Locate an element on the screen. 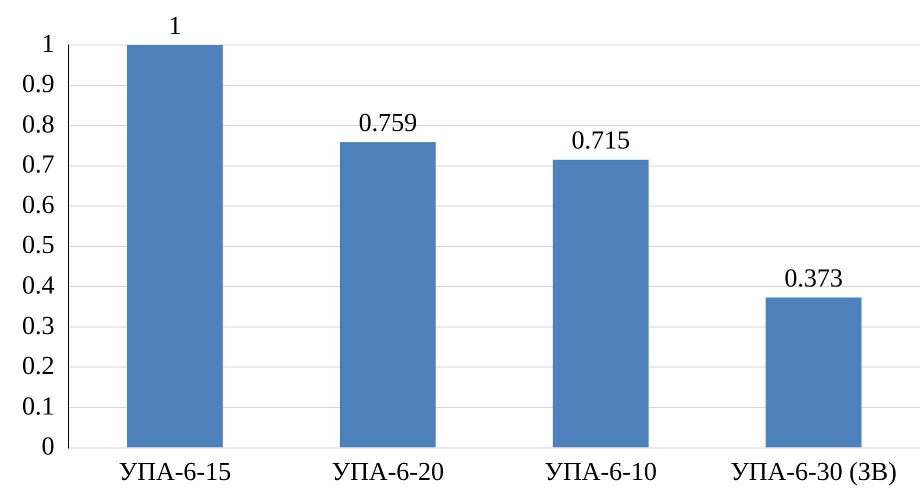 The height and width of the screenshot is (499, 920). x-tick-label: УПА-6-15 is located at coordinates (175, 471).